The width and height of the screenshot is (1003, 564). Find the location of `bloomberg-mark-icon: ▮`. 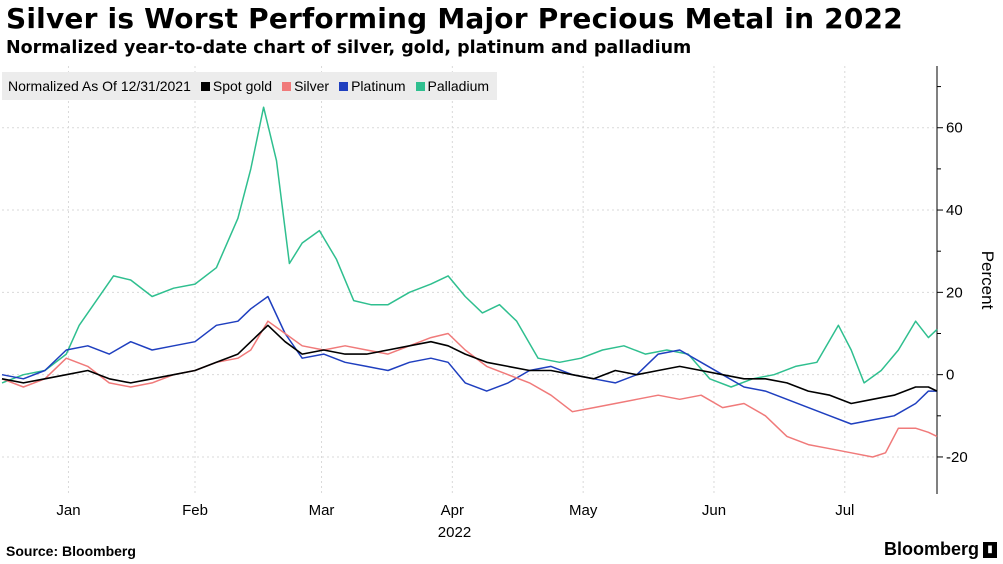

bloomberg-mark-icon: ▮ is located at coordinates (990, 549).